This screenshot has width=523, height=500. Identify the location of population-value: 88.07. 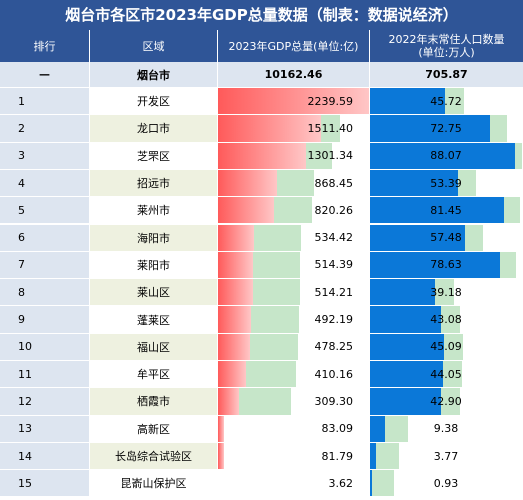
(446, 156).